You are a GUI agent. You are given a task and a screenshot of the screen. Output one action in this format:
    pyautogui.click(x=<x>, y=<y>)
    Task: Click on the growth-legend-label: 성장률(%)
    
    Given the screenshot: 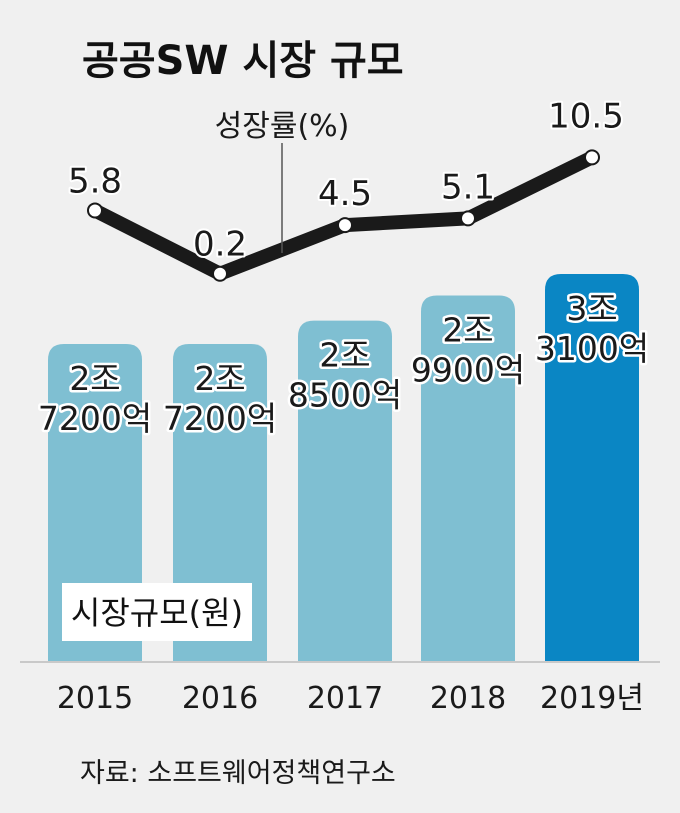 What is the action you would take?
    pyautogui.click(x=282, y=126)
    